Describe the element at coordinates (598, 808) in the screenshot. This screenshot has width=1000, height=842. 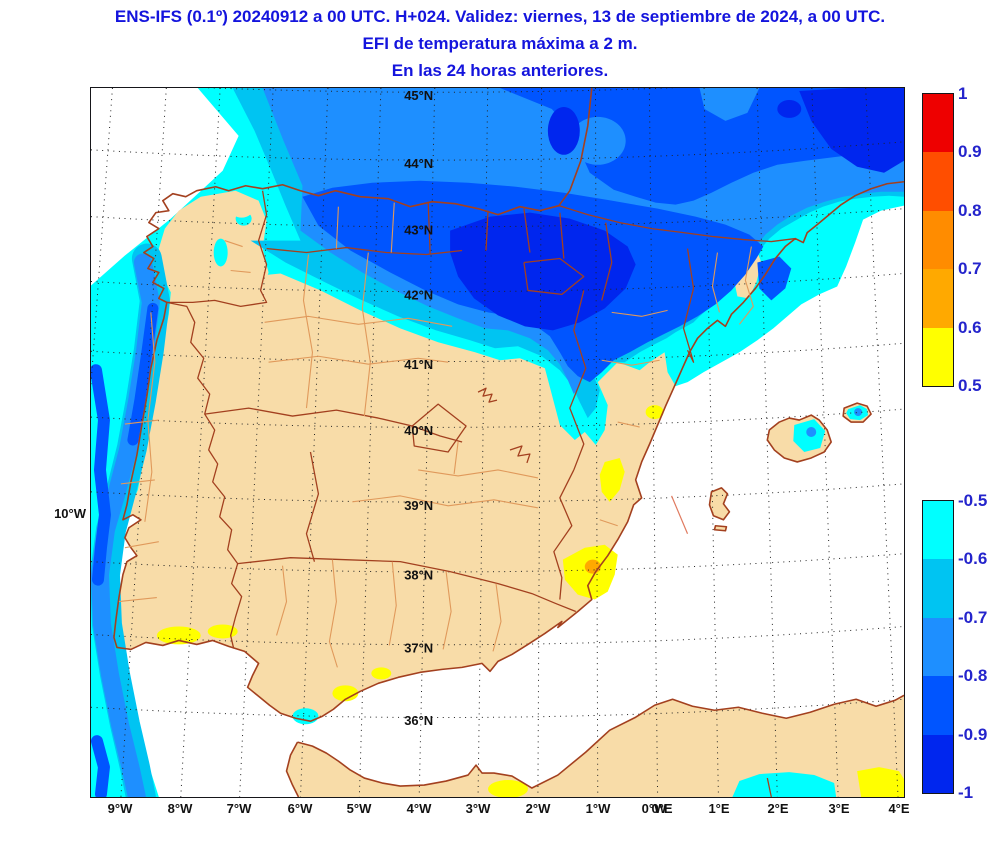
I see `lon-label-1w: 1°W` at that location.